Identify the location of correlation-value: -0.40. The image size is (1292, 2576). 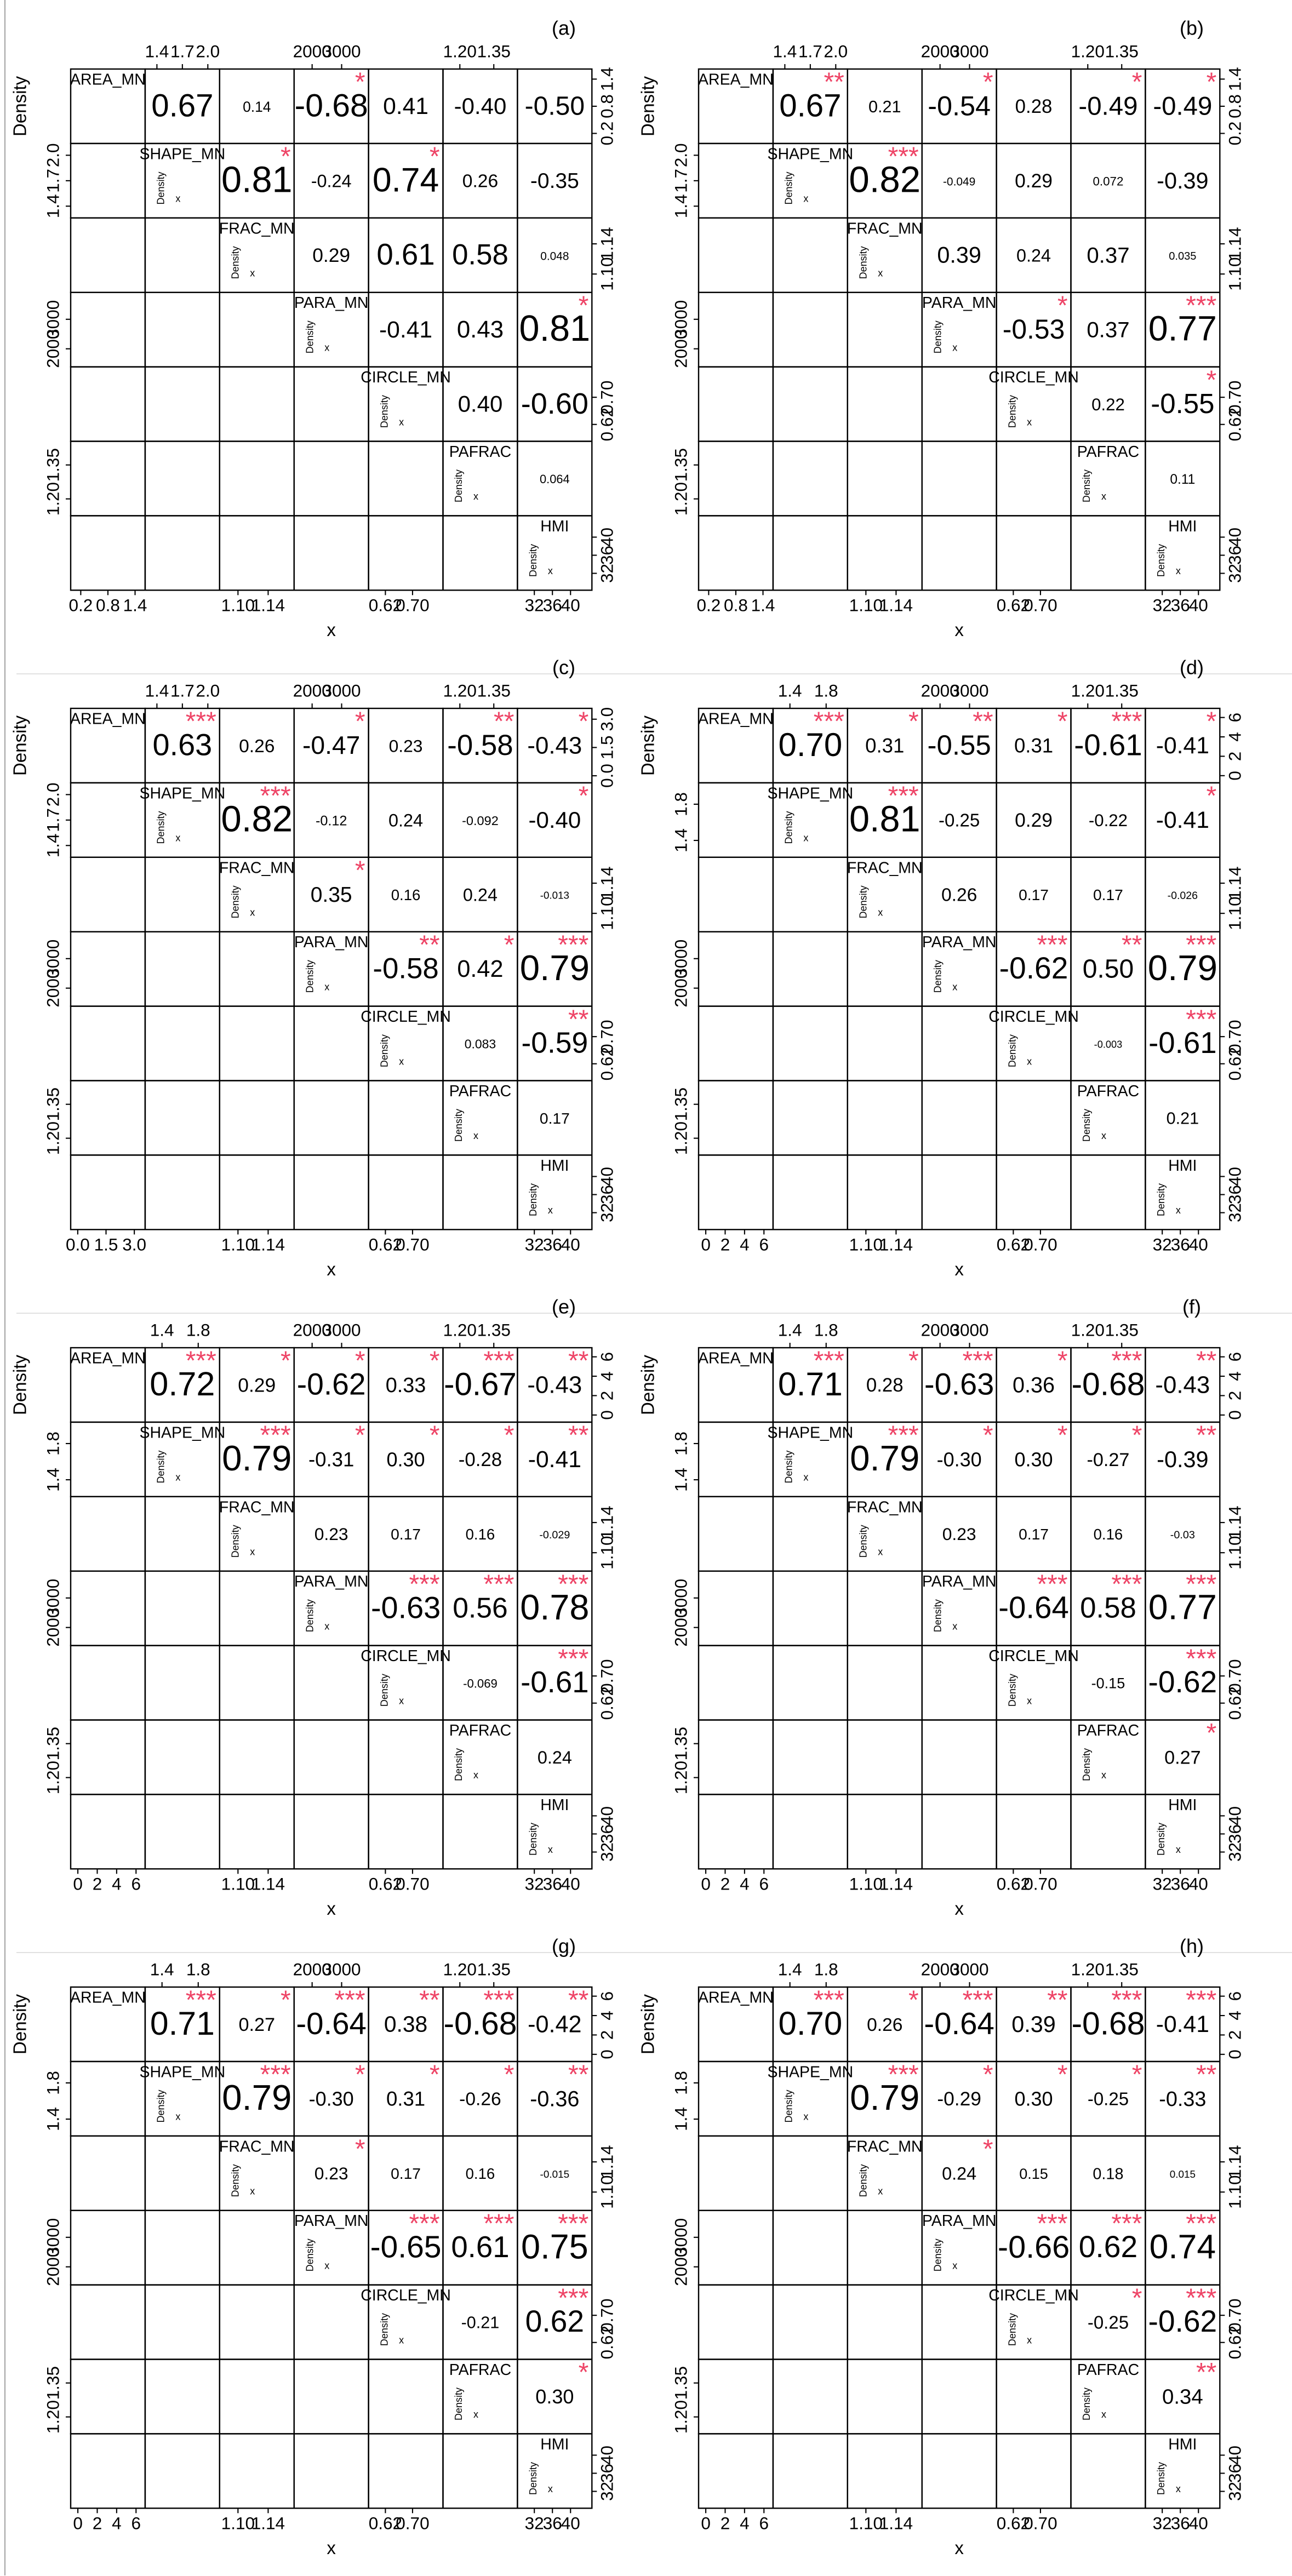
(480, 106).